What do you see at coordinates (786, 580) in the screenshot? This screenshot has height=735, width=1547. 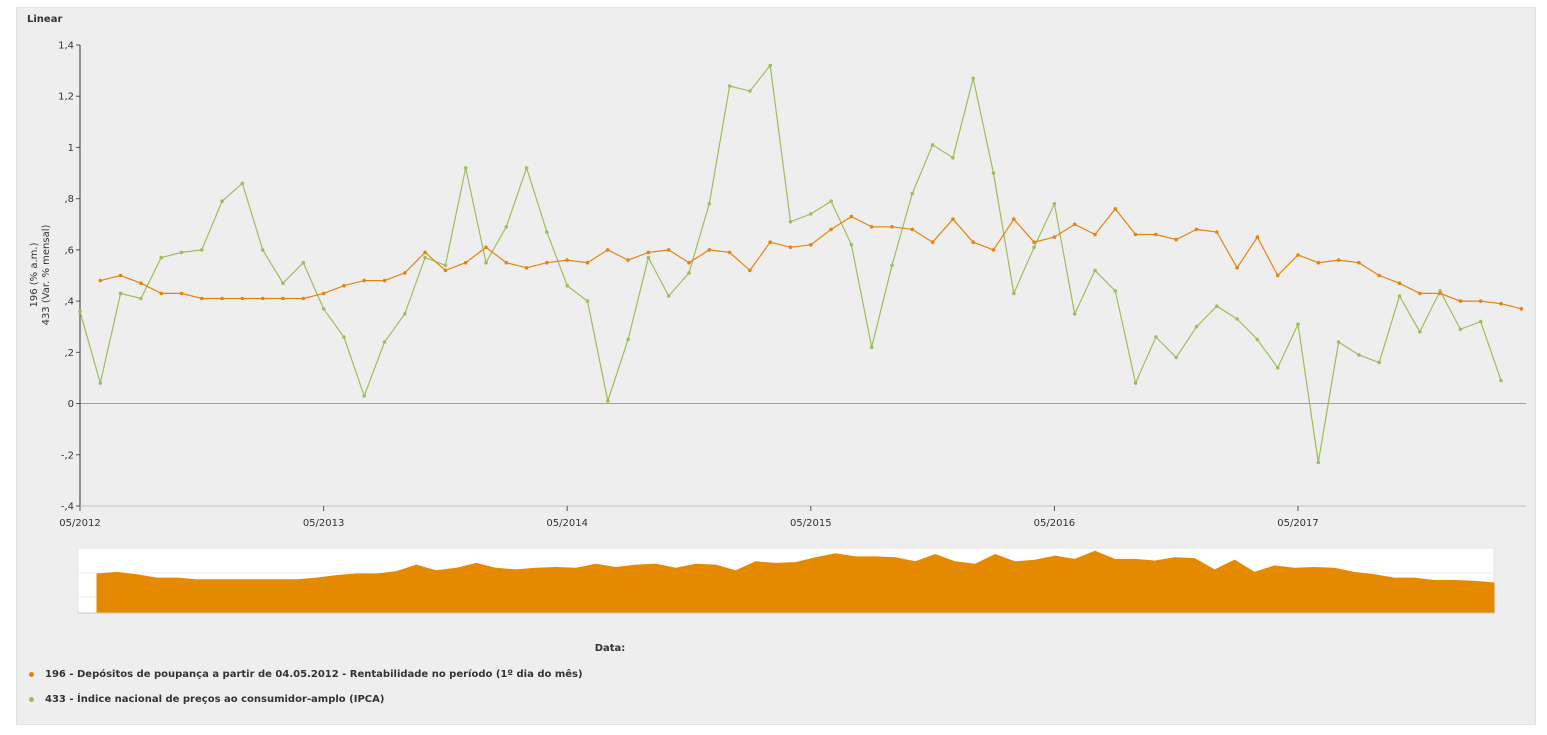 I see `navigator` at bounding box center [786, 580].